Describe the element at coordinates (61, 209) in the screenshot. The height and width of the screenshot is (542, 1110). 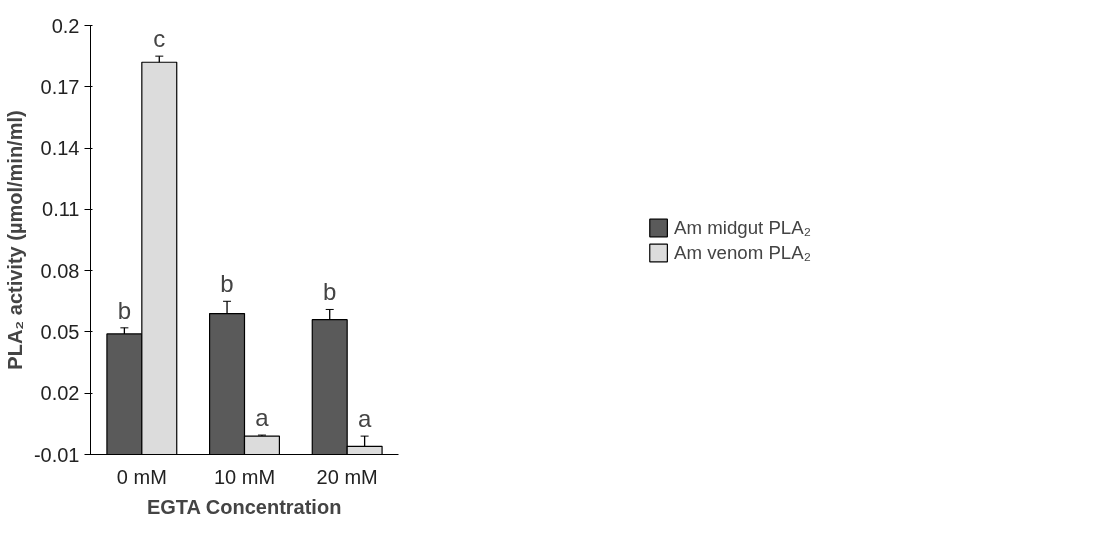
I see `y-tick-label: 0.11` at that location.